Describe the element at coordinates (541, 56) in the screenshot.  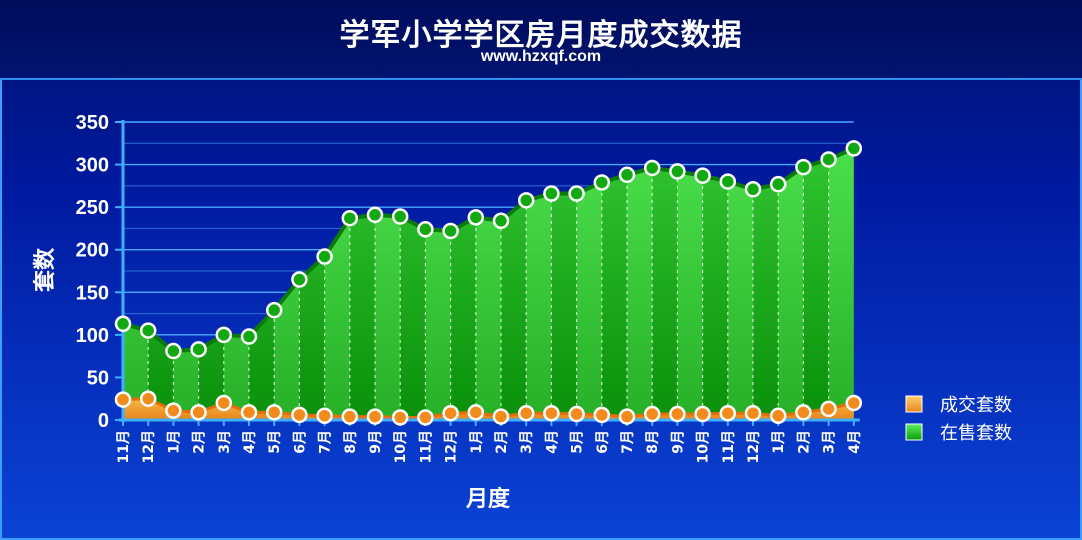
I see `chart-subtitle: www.hzxqf.com` at that location.